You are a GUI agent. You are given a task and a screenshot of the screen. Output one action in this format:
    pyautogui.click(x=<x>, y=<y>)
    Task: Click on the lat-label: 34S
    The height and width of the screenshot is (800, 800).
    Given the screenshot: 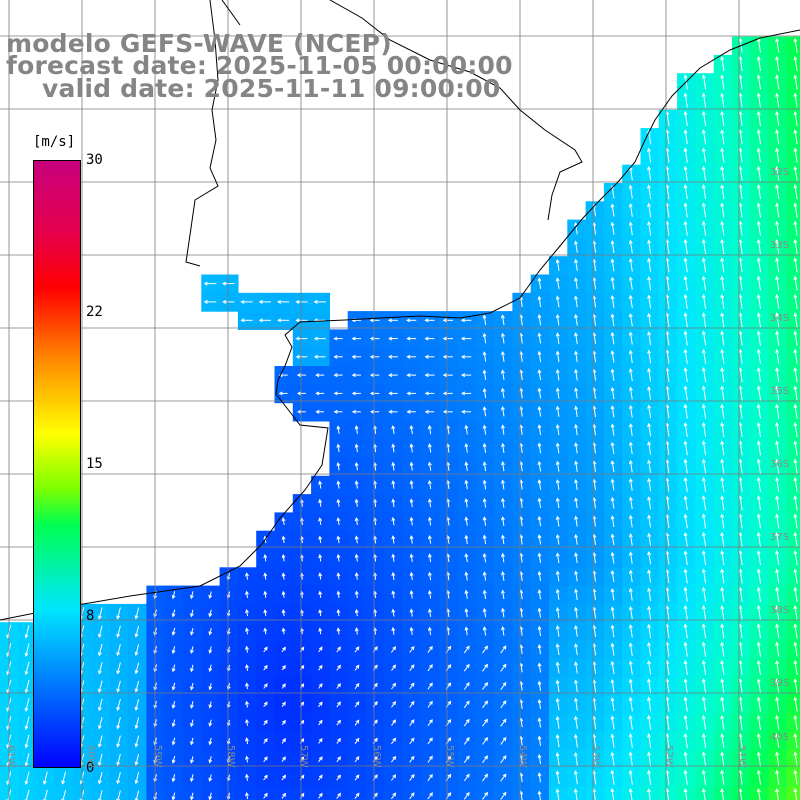 What is the action you would take?
    pyautogui.click(x=780, y=318)
    